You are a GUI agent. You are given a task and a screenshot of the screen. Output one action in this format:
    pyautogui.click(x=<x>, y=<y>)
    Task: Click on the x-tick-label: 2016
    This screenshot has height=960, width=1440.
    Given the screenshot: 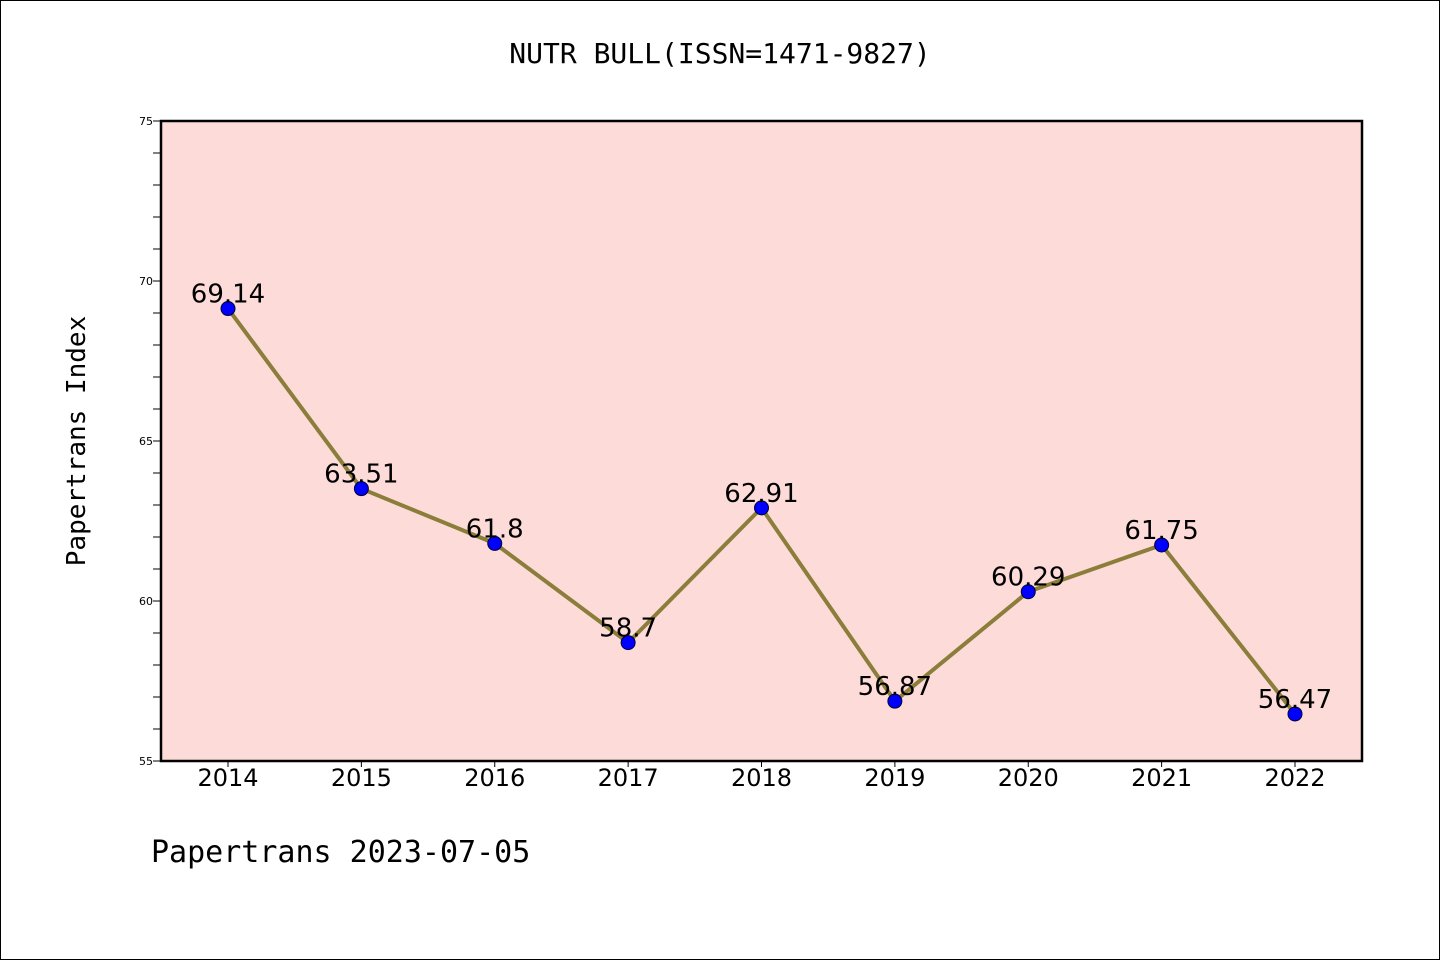 What is the action you would take?
    pyautogui.click(x=494, y=778)
    